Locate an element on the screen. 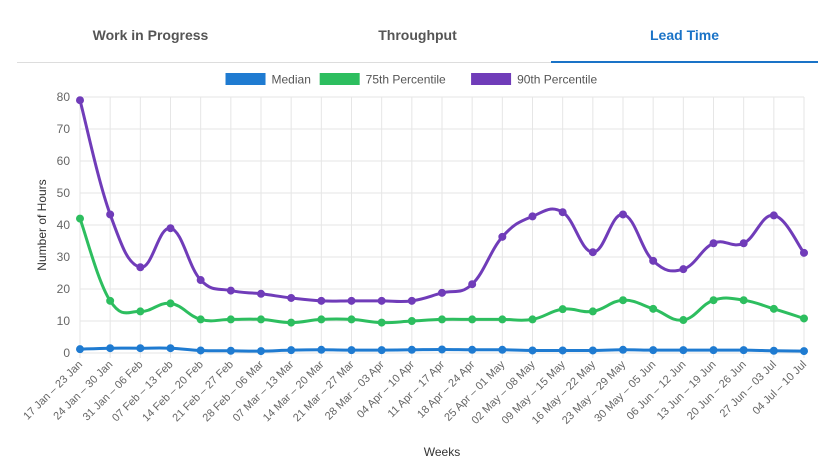 Image resolution: width=838 pixels, height=467 pixels. legend-label-75th-percentile: 75th Percentile is located at coordinates (406, 80).